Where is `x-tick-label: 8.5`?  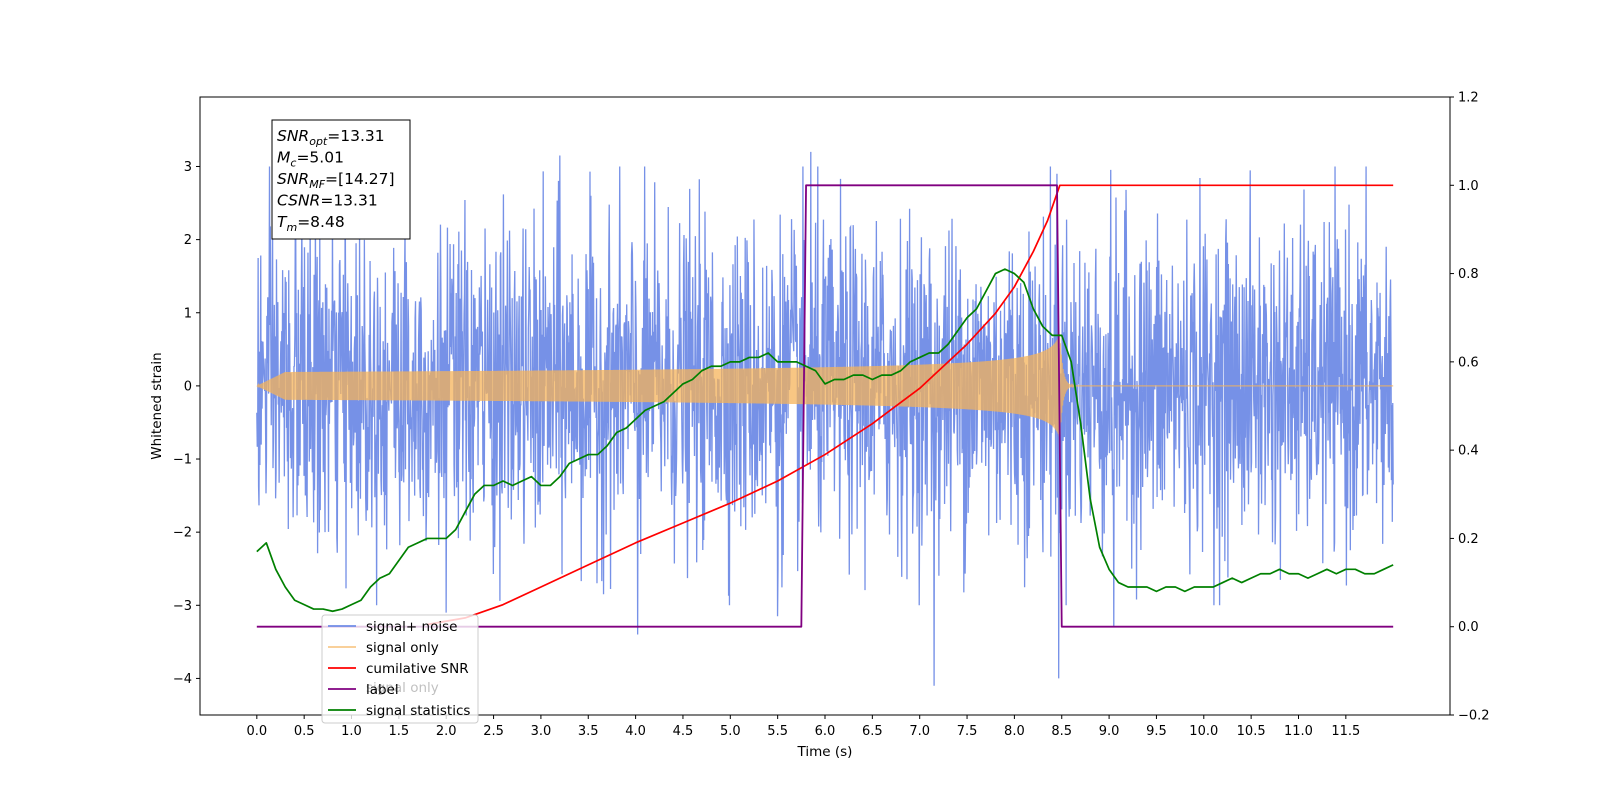
x-tick-label: 8.5 is located at coordinates (1061, 731).